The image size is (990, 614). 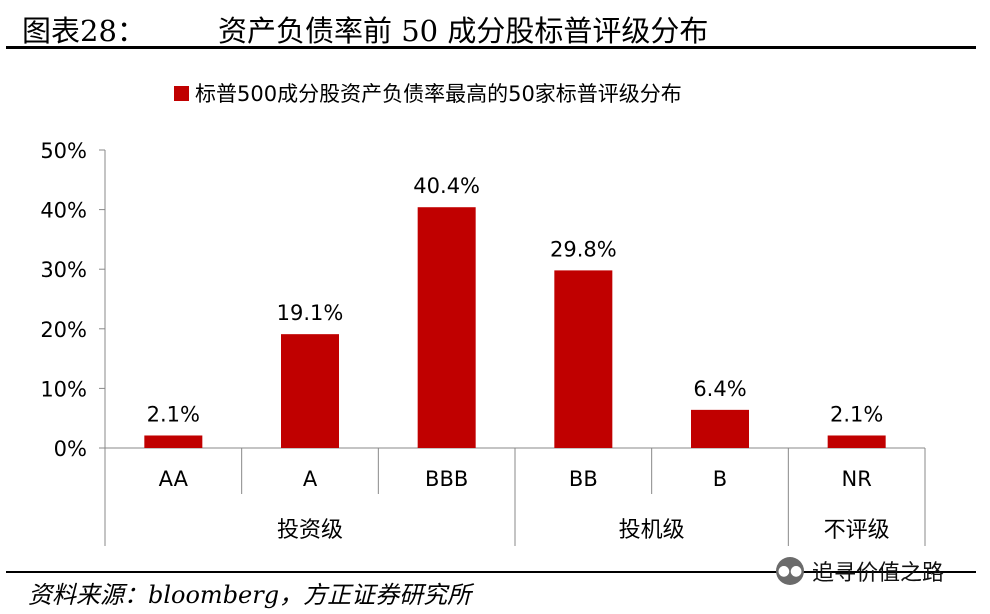 What do you see at coordinates (63, 151) in the screenshot?
I see `y-tick-label: 50%` at bounding box center [63, 151].